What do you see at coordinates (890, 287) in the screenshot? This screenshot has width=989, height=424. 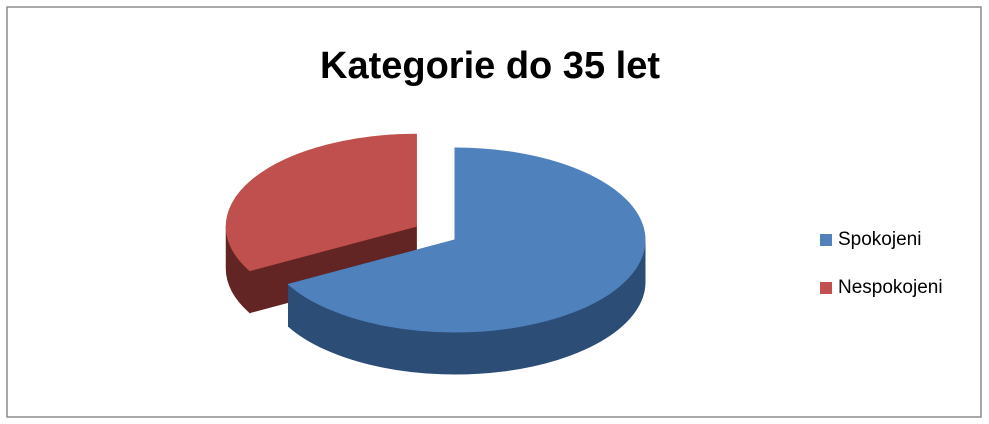 I see `legend-label: Nespokojeni` at bounding box center [890, 287].